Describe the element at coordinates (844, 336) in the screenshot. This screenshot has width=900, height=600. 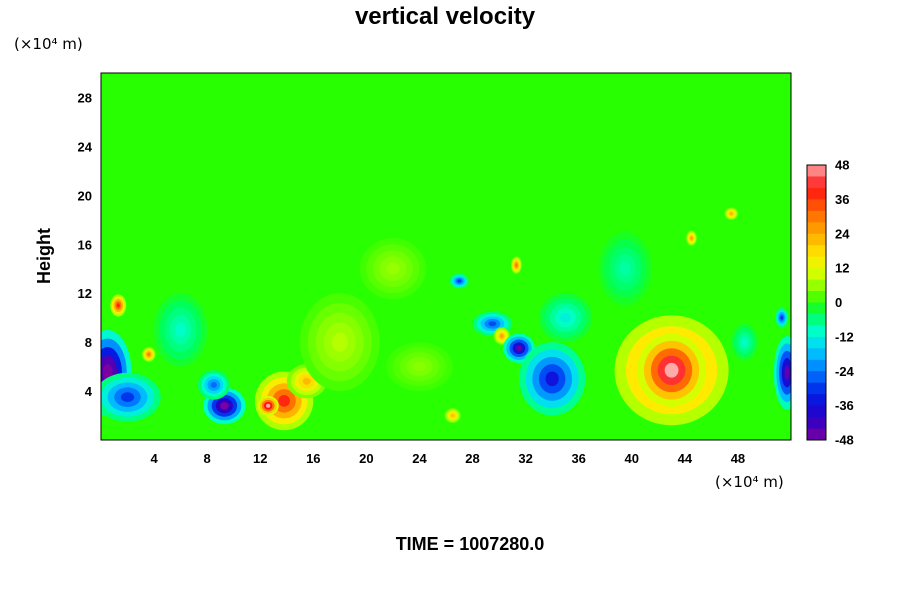
I see `colorbar-tick-label: -12` at that location.